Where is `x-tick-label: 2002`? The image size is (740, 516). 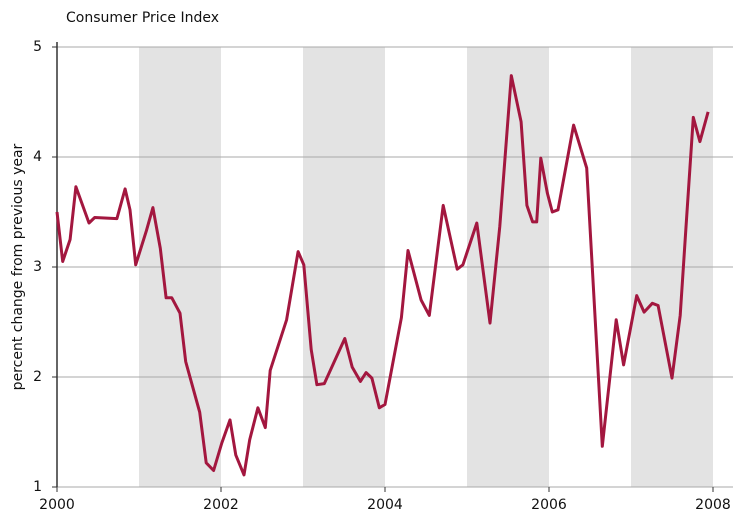
x-tick-label: 2002 is located at coordinates (221, 505).